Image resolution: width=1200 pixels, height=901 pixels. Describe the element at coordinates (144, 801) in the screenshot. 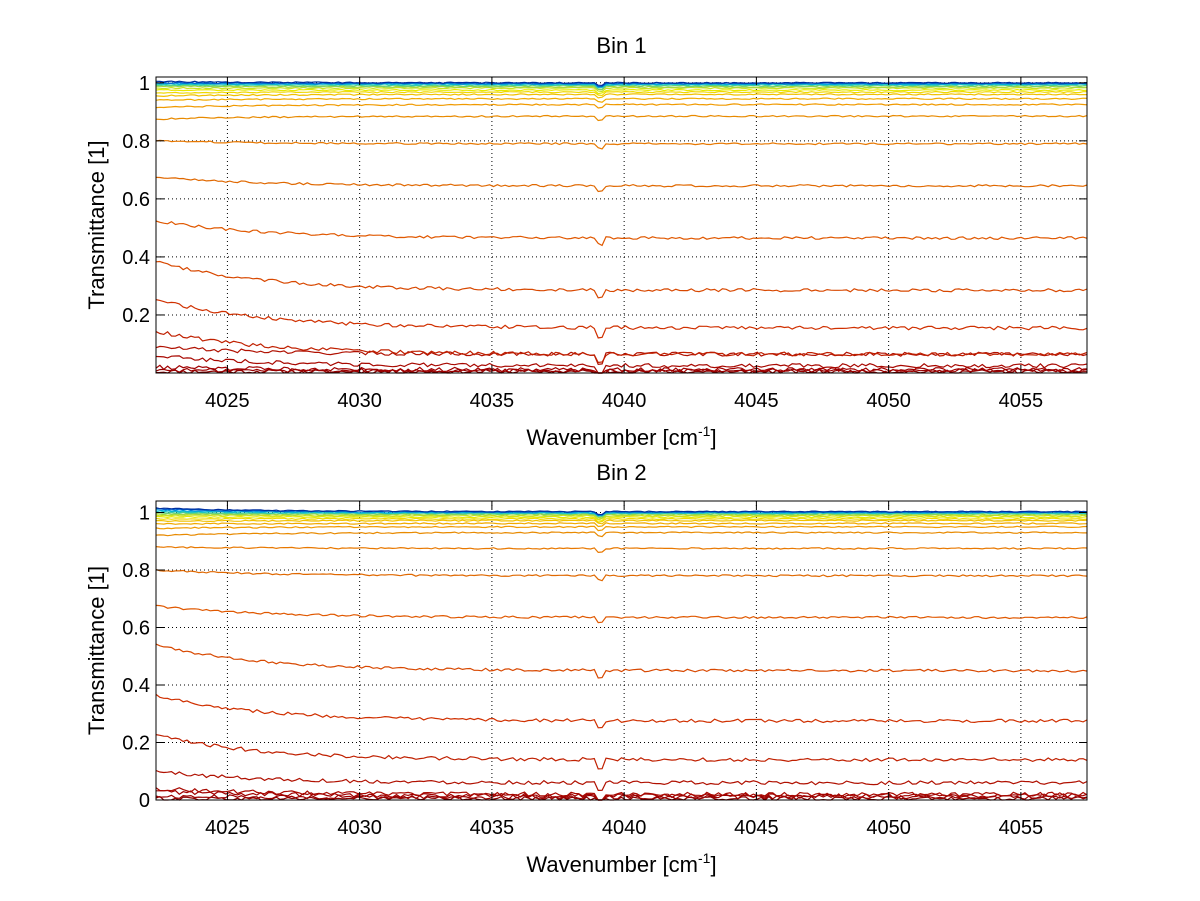

I see `y-tick-label: 0` at that location.